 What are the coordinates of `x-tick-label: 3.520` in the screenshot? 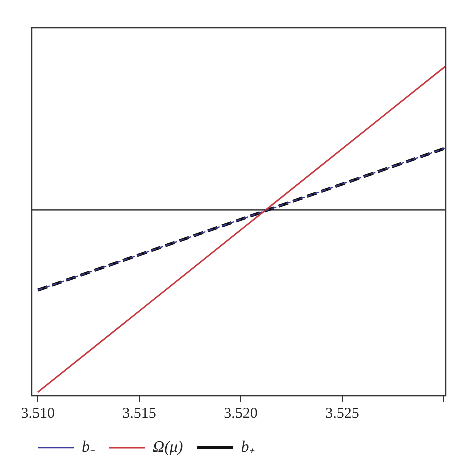 It's located at (241, 414).